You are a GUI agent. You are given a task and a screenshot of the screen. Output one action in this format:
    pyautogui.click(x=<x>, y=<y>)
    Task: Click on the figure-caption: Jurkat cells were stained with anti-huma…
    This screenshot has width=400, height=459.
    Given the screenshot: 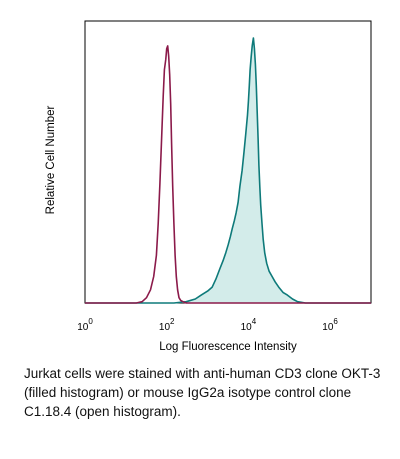 What is the action you would take?
    pyautogui.click(x=202, y=392)
    